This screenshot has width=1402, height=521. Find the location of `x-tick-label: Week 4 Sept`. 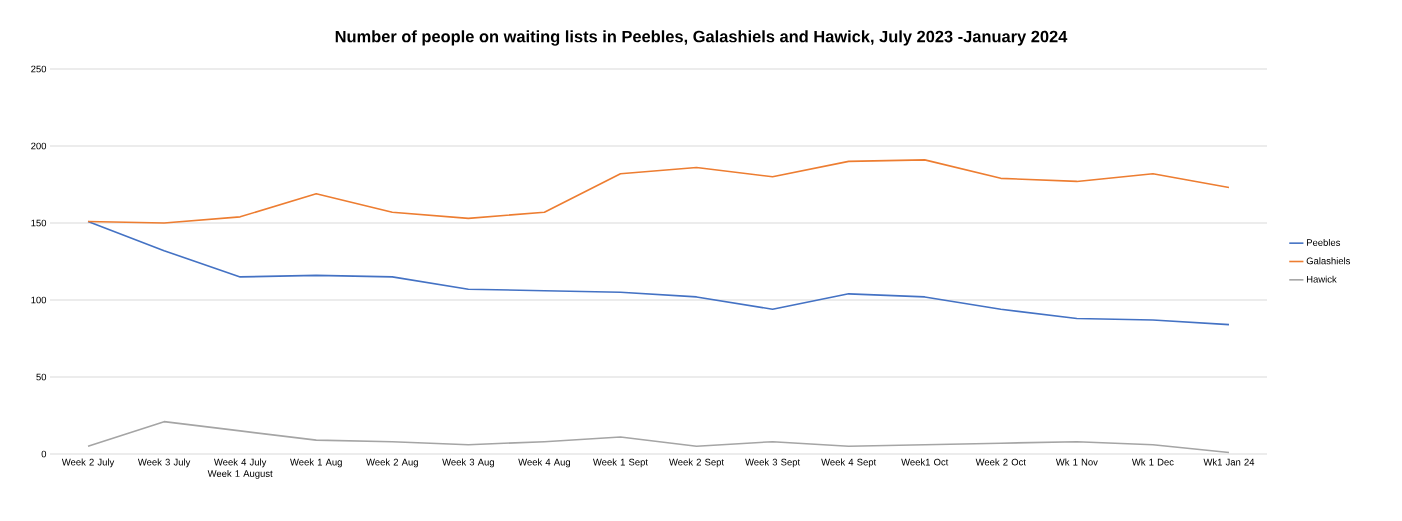

x-tick-label: Week 4 Sept is located at coordinates (849, 463).